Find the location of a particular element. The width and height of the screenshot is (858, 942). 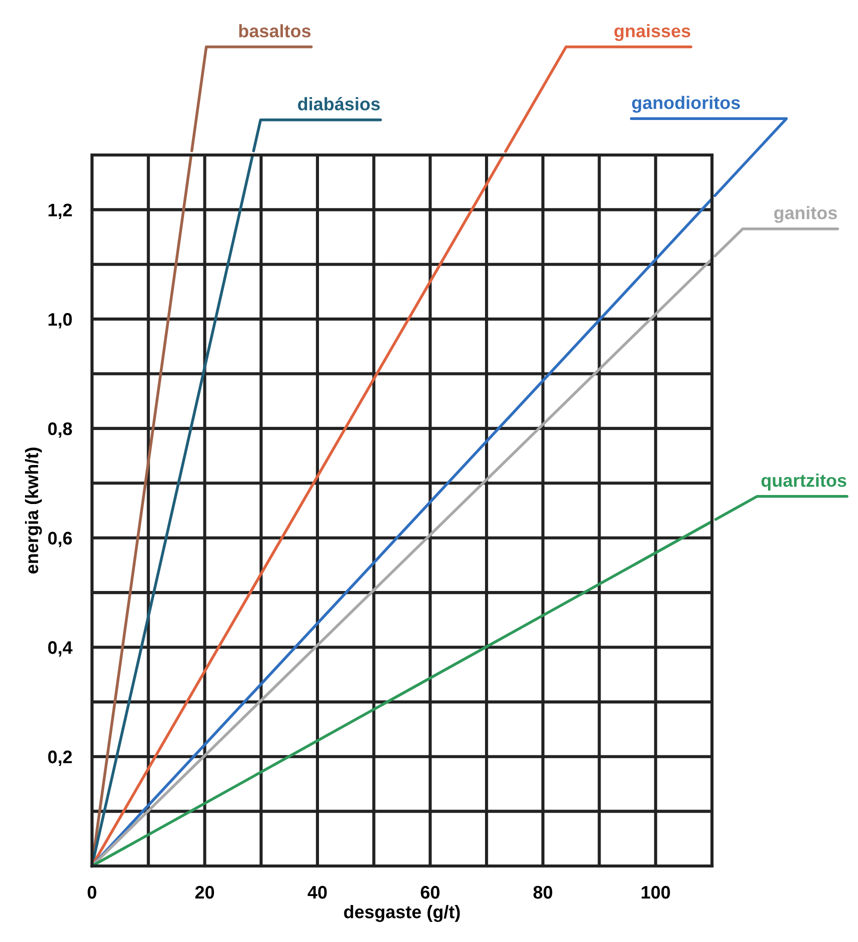

y-tick-label: 0,4 is located at coordinates (60, 649).